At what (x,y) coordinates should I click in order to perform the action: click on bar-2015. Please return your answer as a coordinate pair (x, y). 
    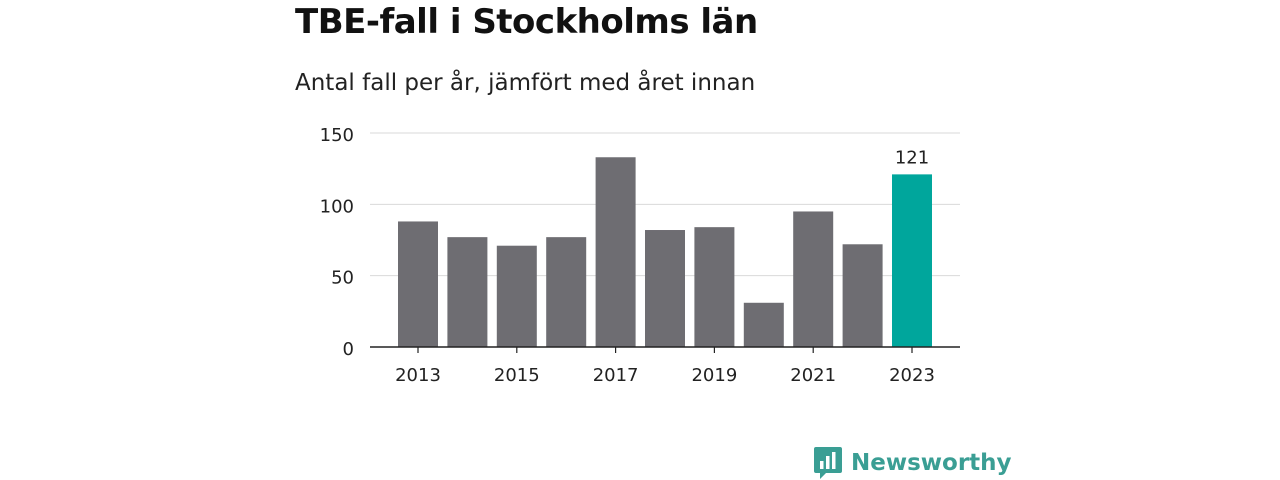
    Looking at the image, I should click on (516, 296).